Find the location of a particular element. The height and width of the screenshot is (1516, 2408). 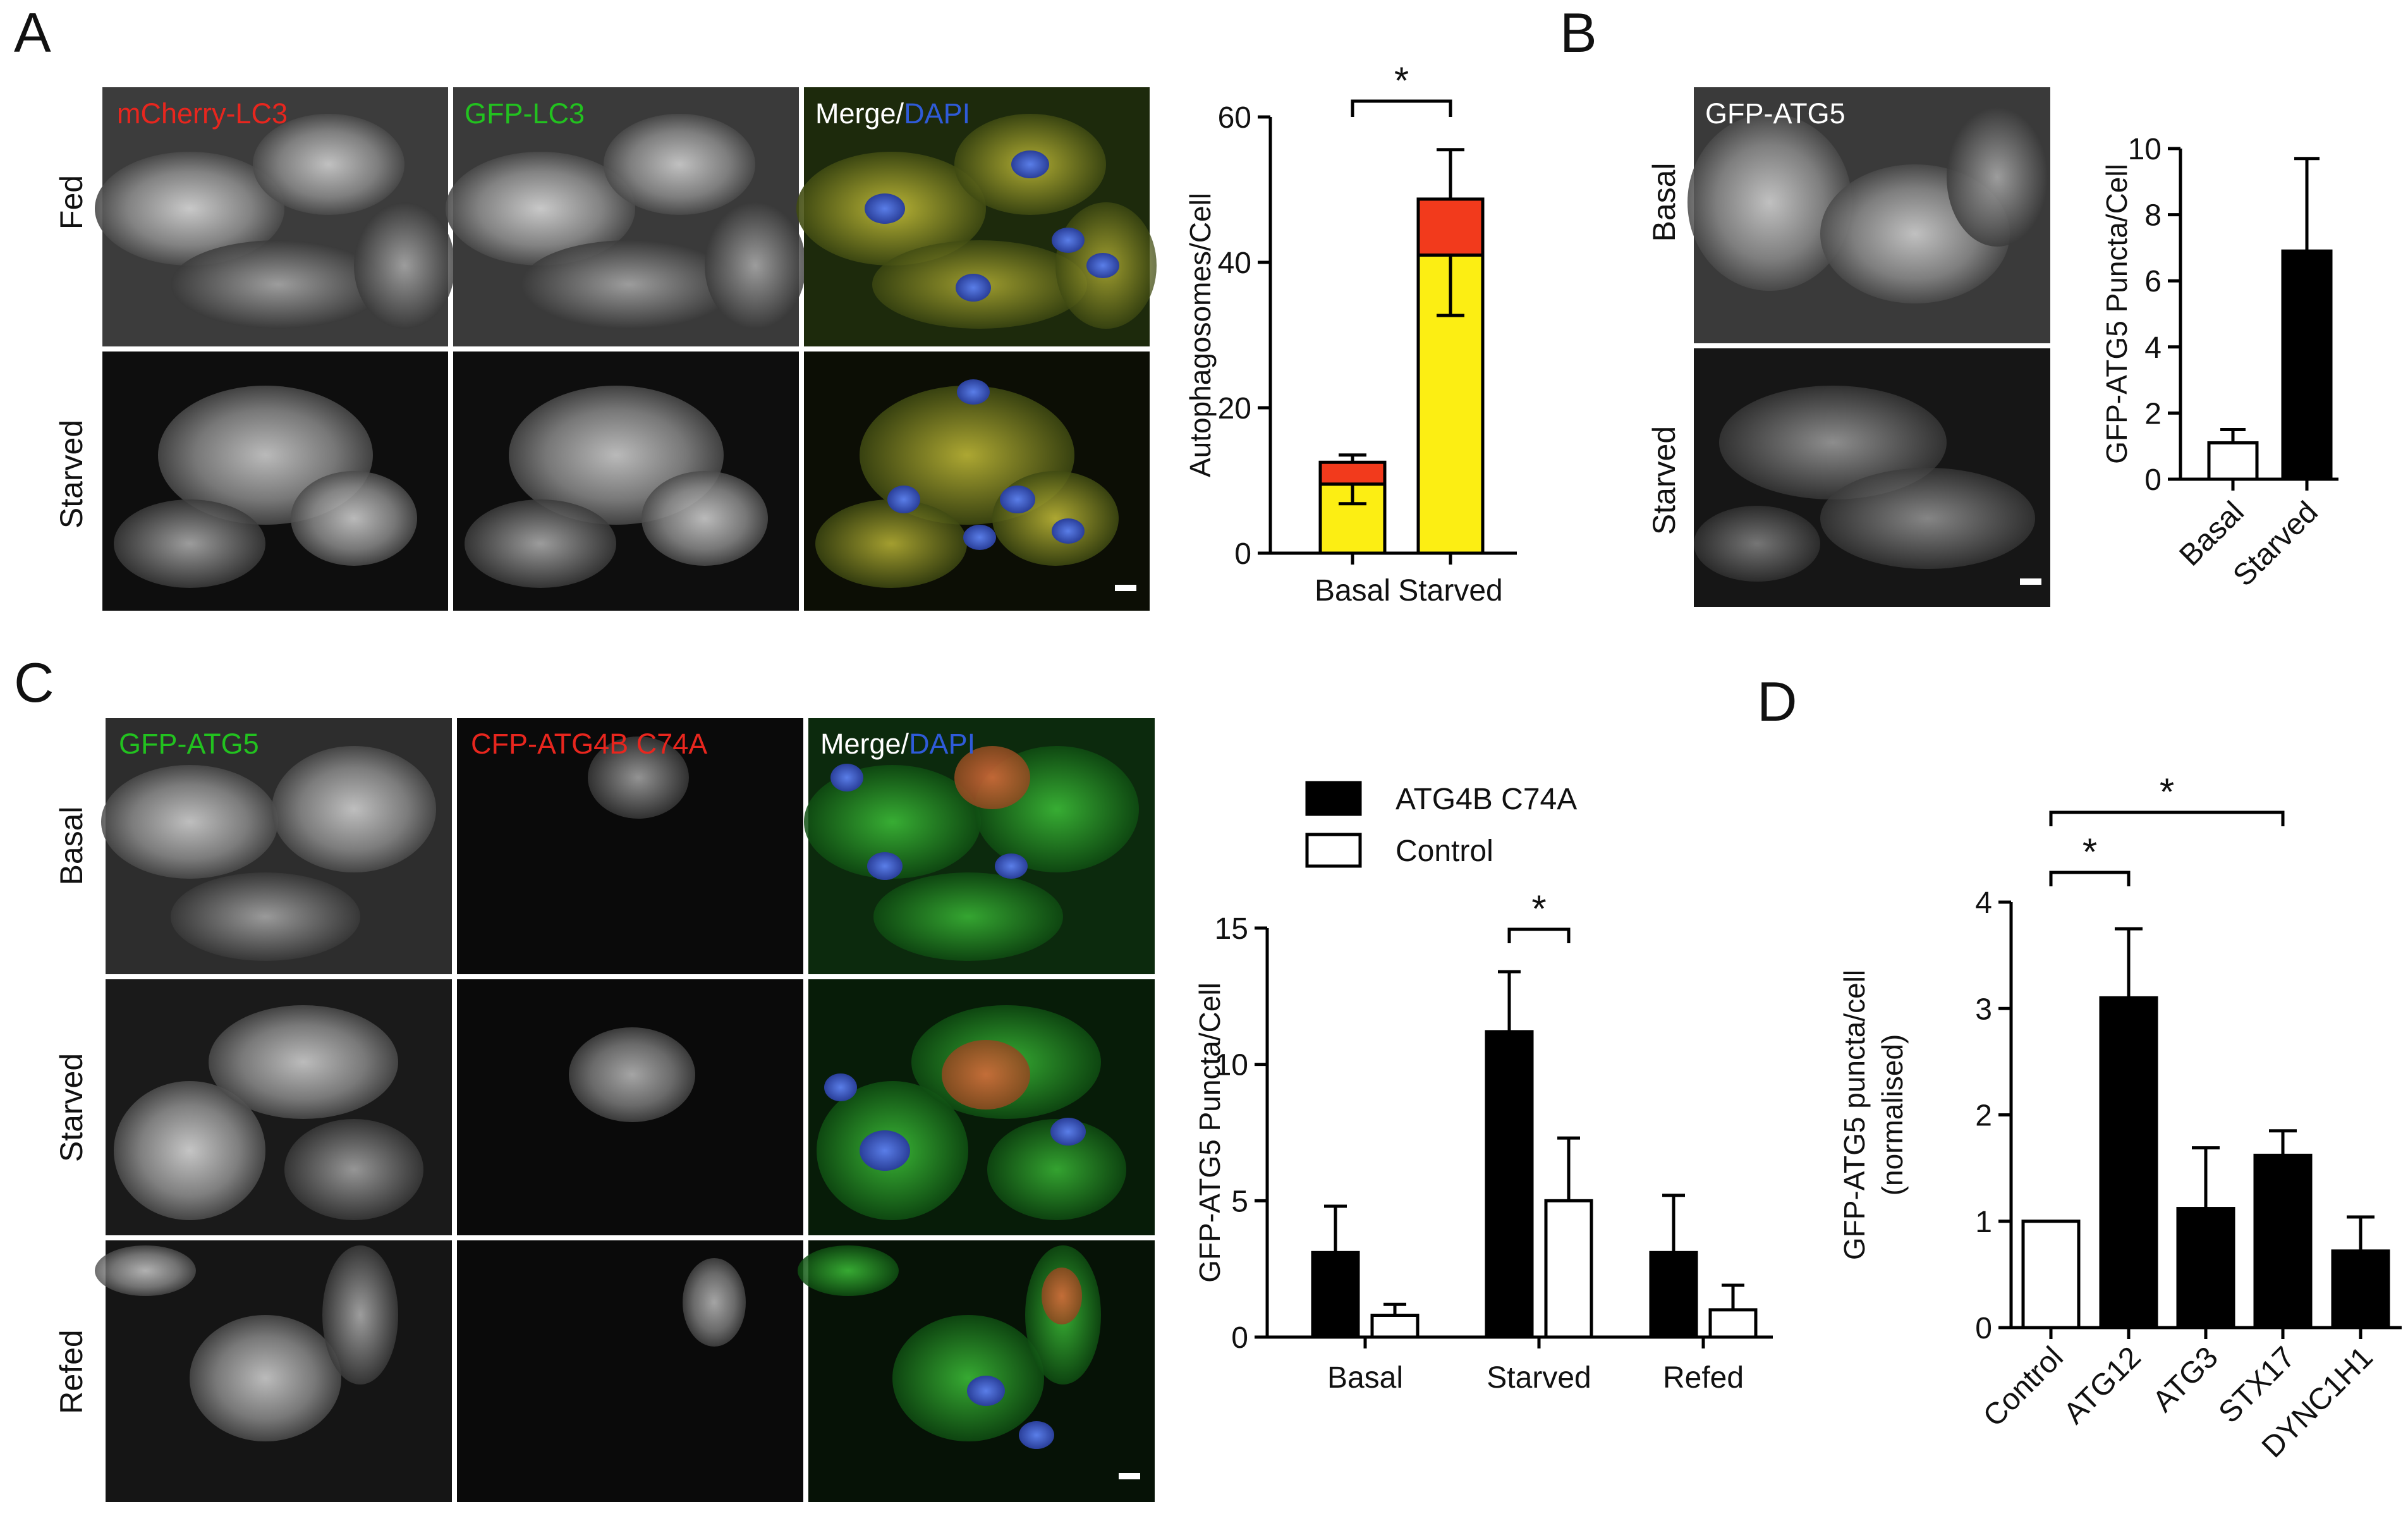

y-axis-label: (normalised) is located at coordinates (1892, 1115).